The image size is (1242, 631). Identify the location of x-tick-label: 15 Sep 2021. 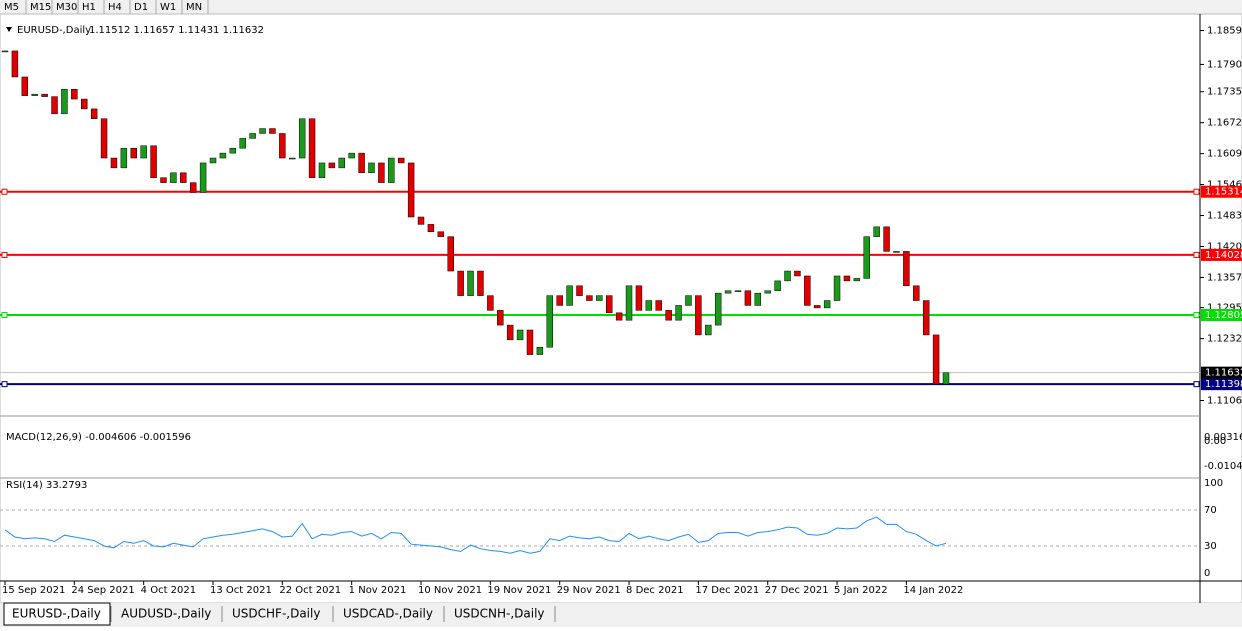
(33, 590).